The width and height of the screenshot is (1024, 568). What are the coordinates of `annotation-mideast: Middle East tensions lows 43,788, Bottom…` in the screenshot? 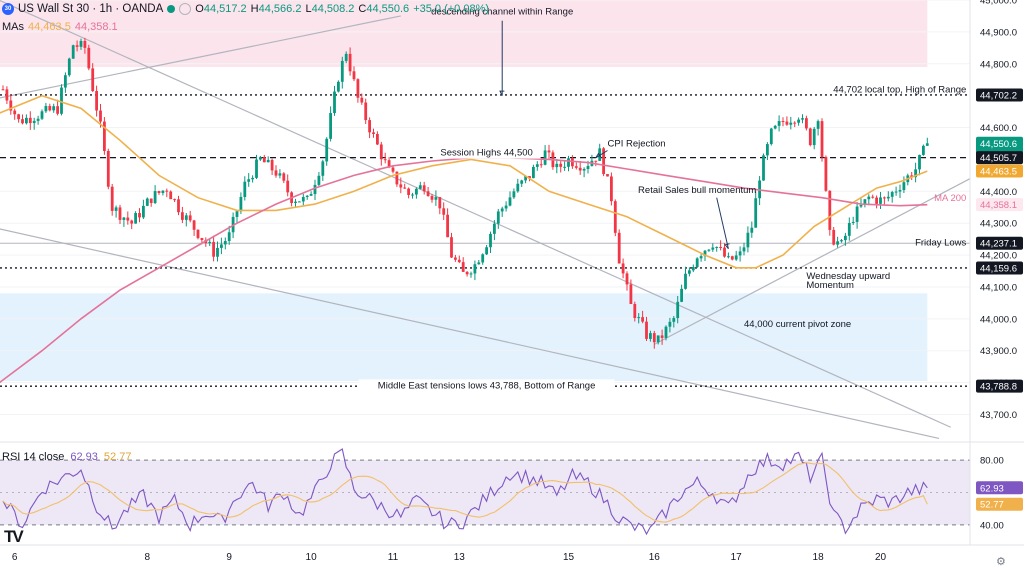 It's located at (487, 385).